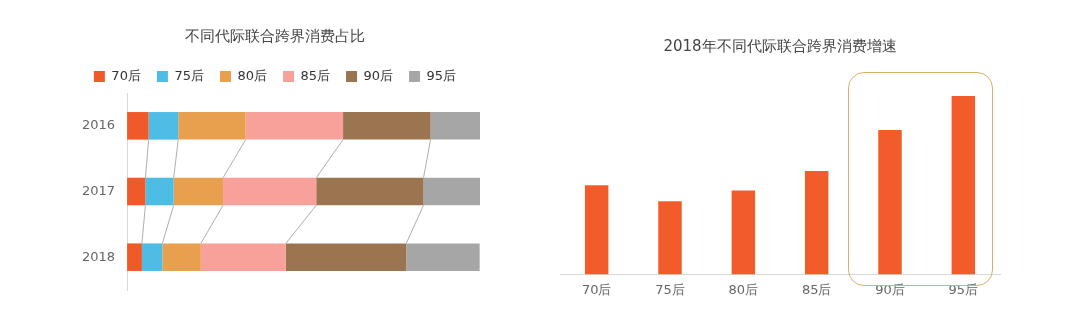  What do you see at coordinates (189, 75) in the screenshot?
I see `legend-label: 75后` at bounding box center [189, 75].